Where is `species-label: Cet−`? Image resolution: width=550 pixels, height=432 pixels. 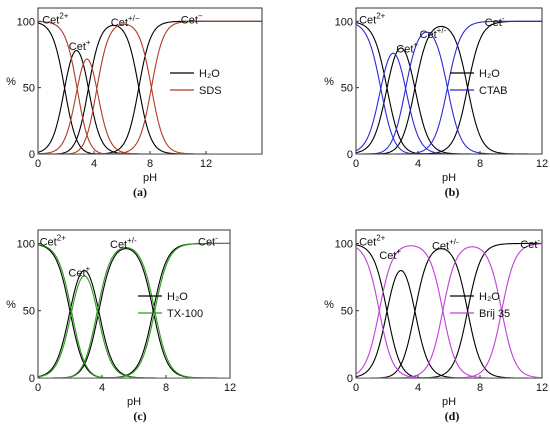
species-label: Cet− is located at coordinates (192, 18).